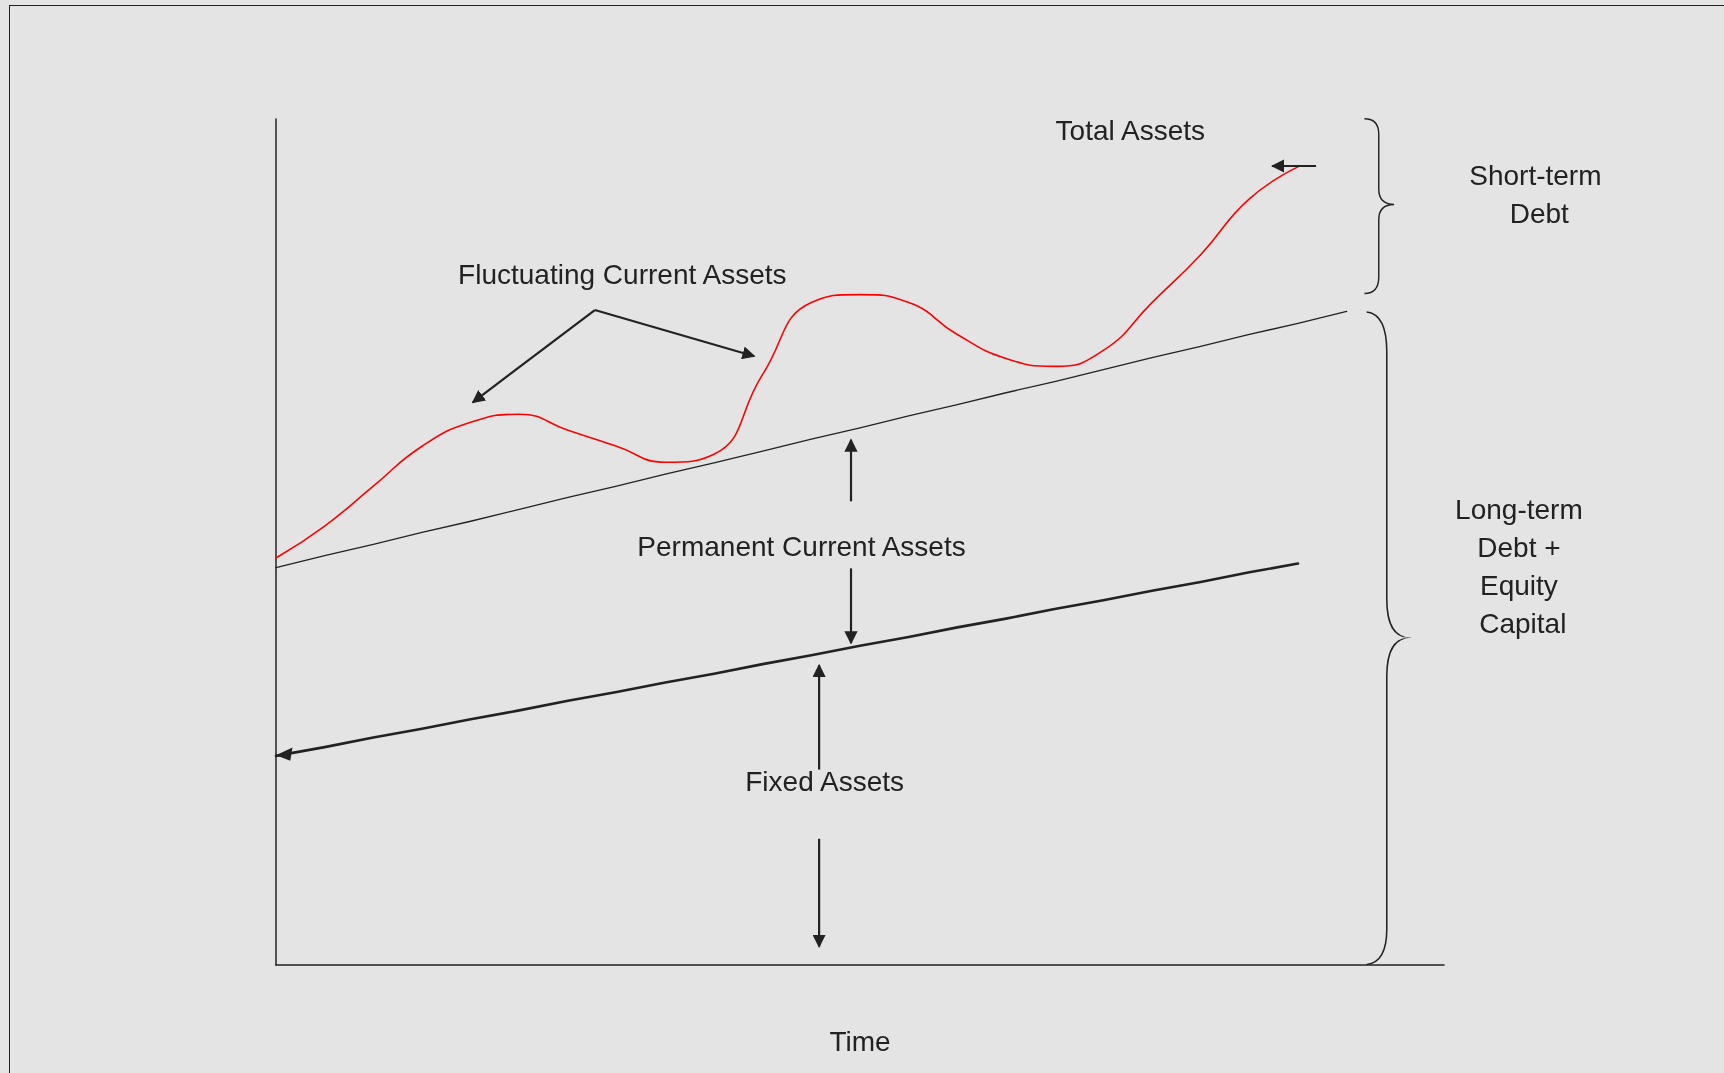 The width and height of the screenshot is (1724, 1073). I want to click on annotation: Fluctuating Current Assets, so click(622, 275).